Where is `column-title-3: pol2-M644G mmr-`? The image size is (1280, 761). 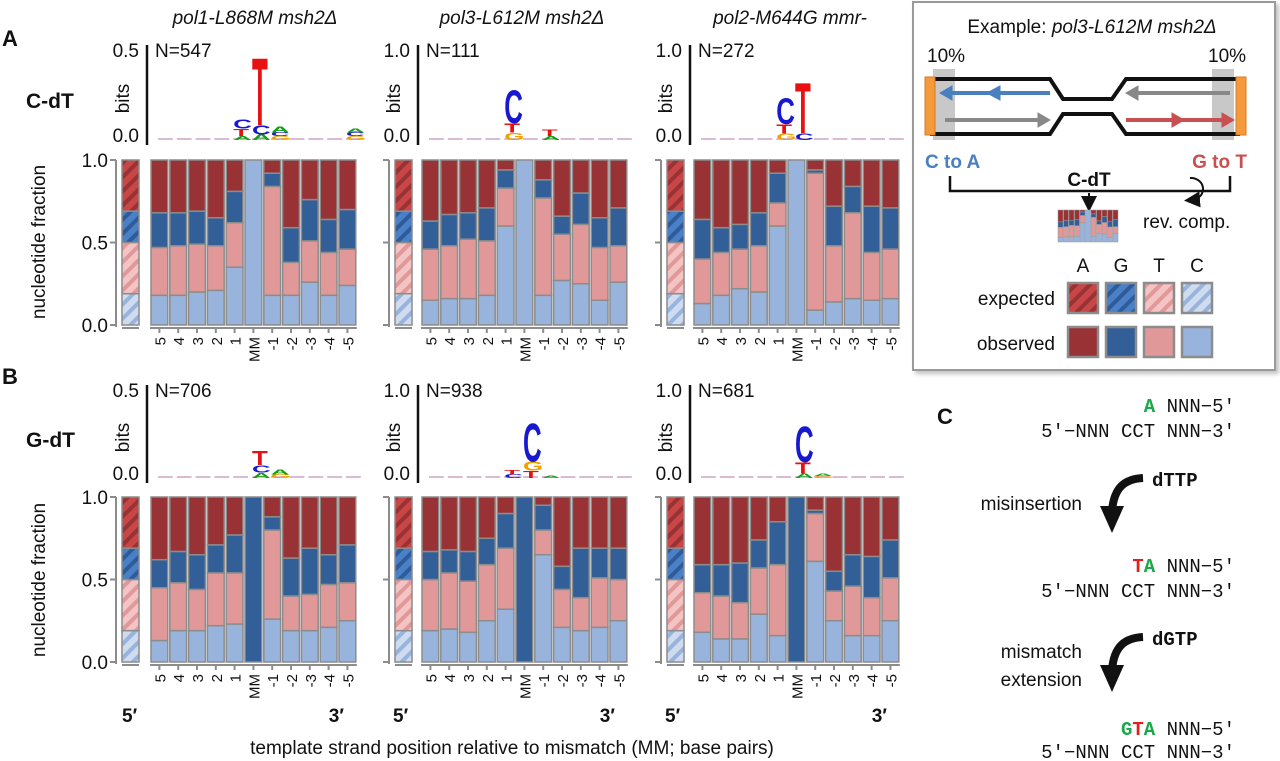
column-title-3: pol2-M644G mmr- is located at coordinates (789, 18).